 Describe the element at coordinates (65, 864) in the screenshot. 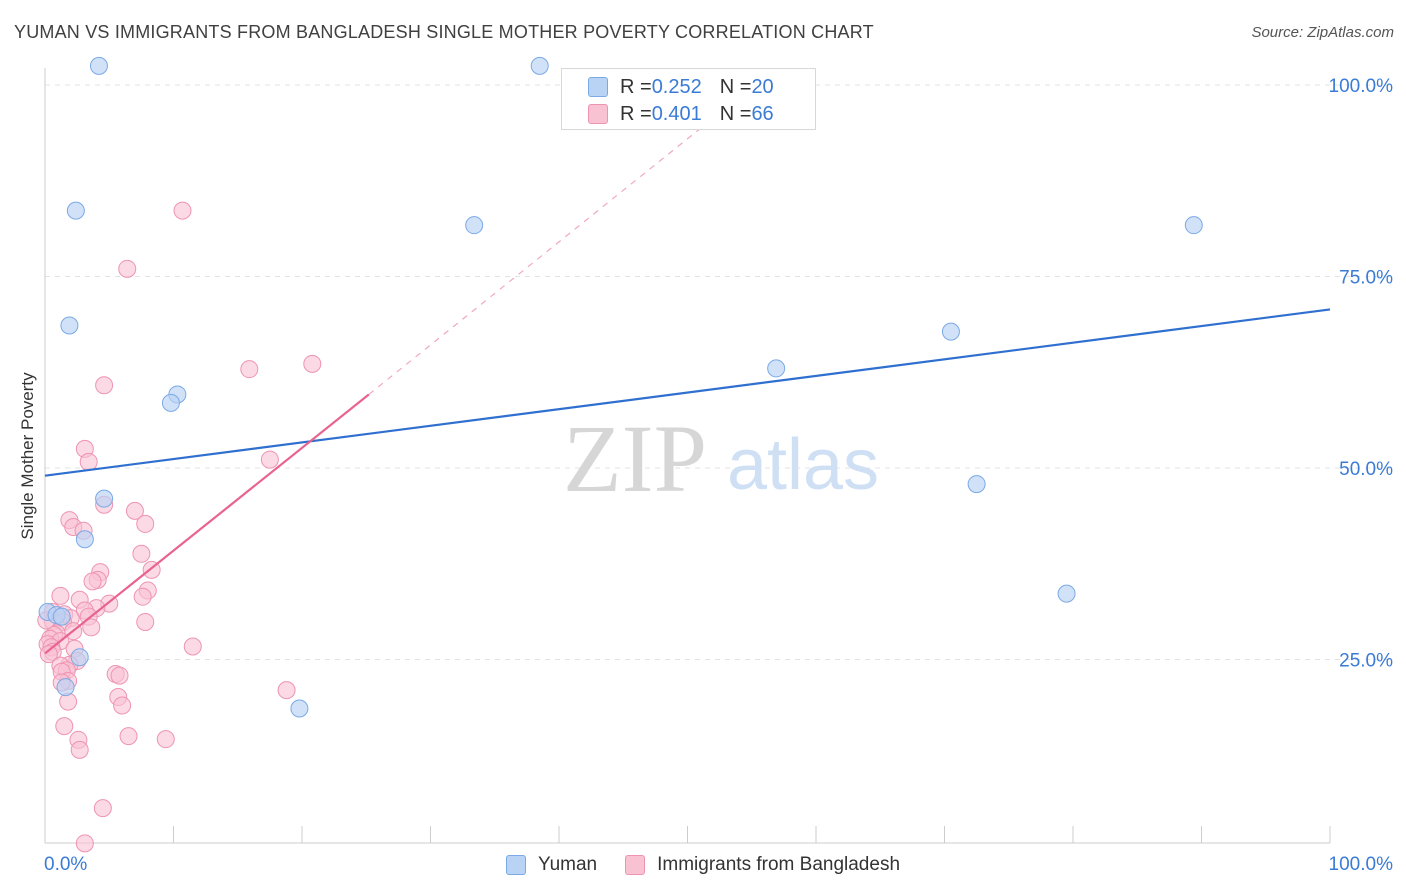

I see `x-tick-label: 0.0%` at that location.